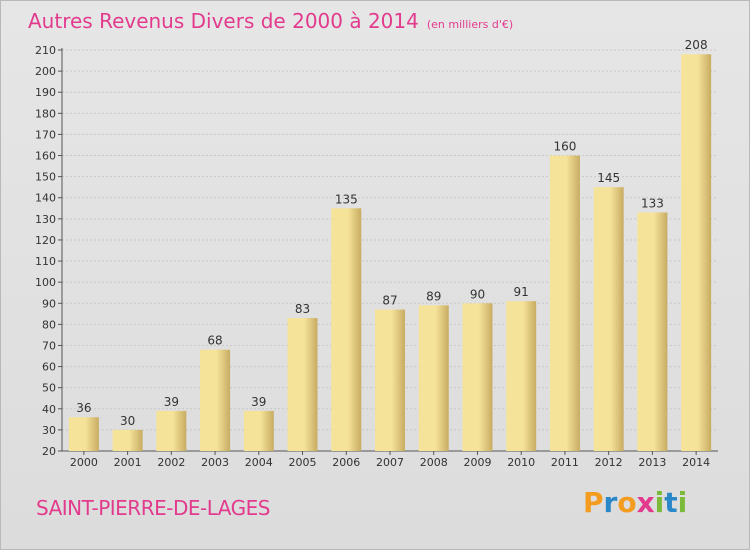 This screenshot has height=550, width=750. Describe the element at coordinates (610, 502) in the screenshot. I see `logo-letter: r` at that location.